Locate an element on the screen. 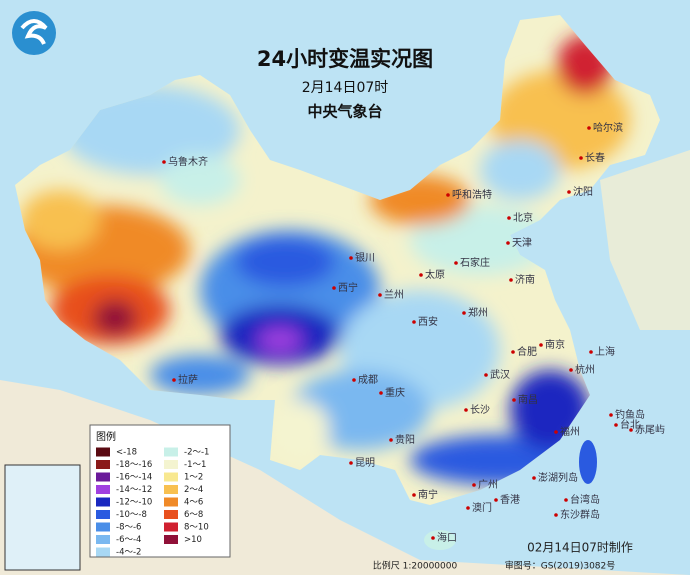  city-label: 兰州 is located at coordinates (394, 294).